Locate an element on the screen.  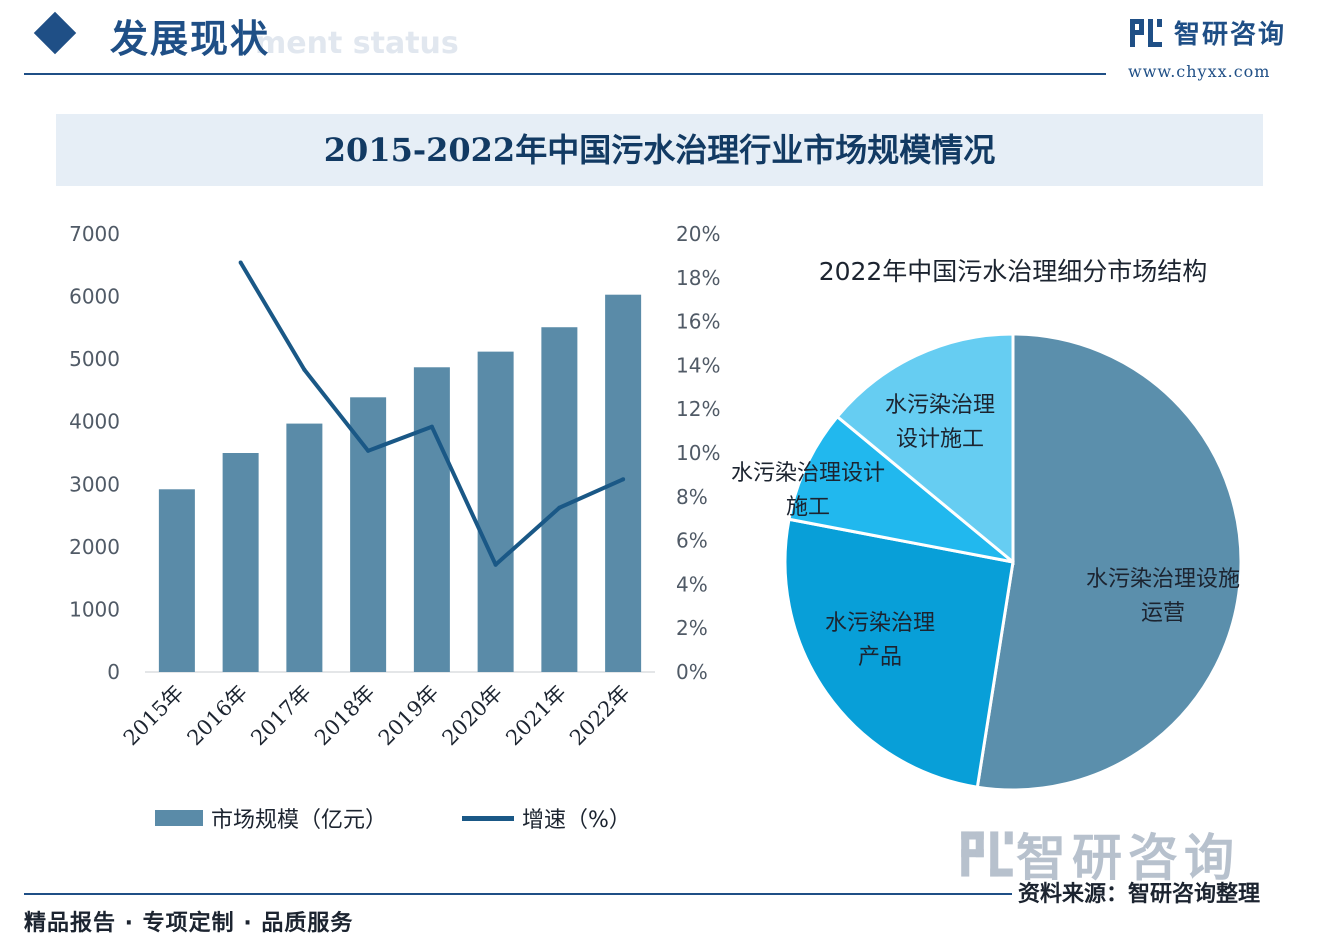
y-right-tick-label: 6% is located at coordinates (692, 541).